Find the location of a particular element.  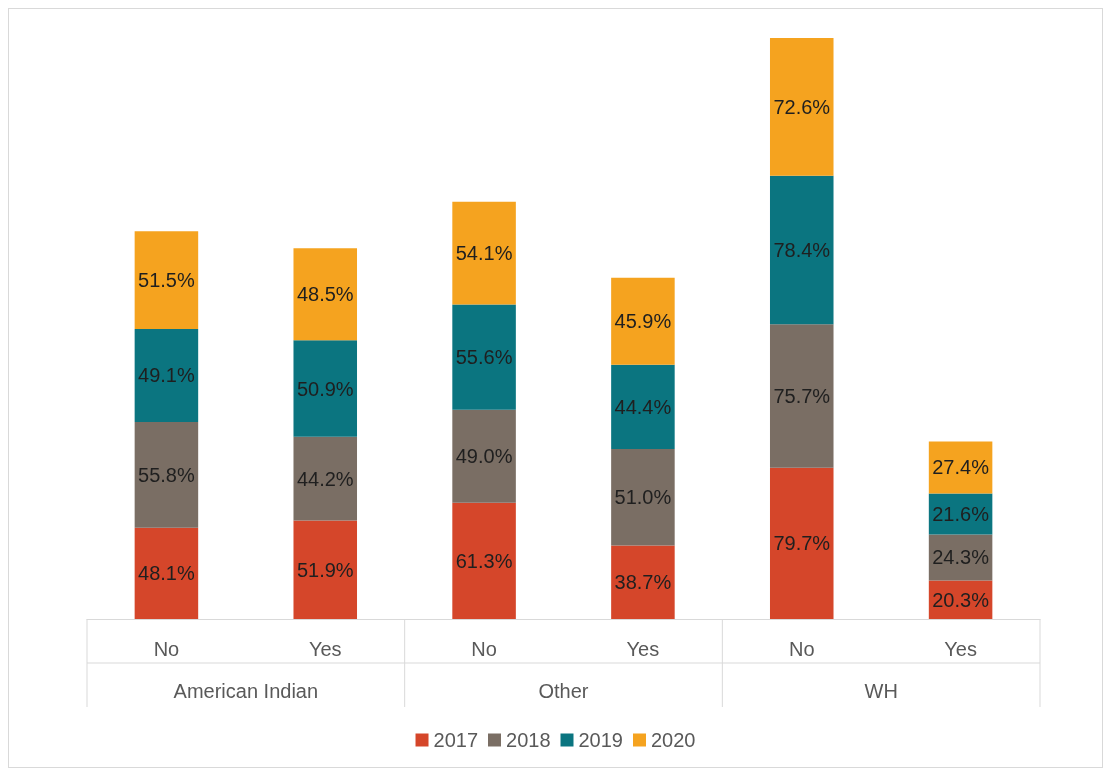

data-label: 79.7% is located at coordinates (802, 543).